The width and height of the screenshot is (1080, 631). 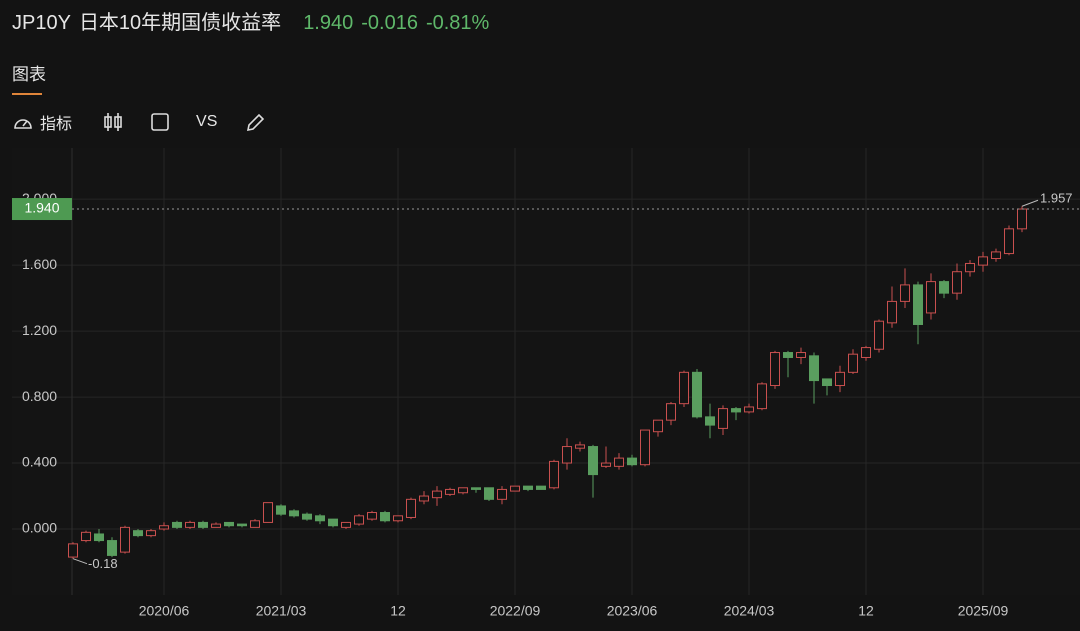 What do you see at coordinates (749, 611) in the screenshot?
I see `x-tick-label: 2024/03` at bounding box center [749, 611].